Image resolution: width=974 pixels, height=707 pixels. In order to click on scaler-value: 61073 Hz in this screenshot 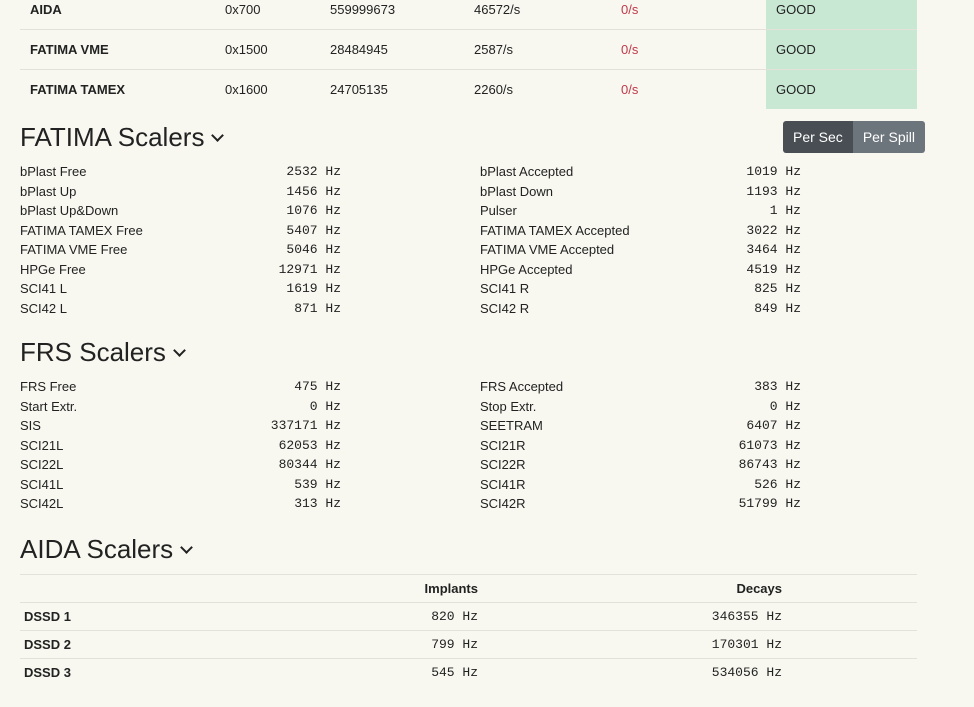, I will do `click(769, 445)`.